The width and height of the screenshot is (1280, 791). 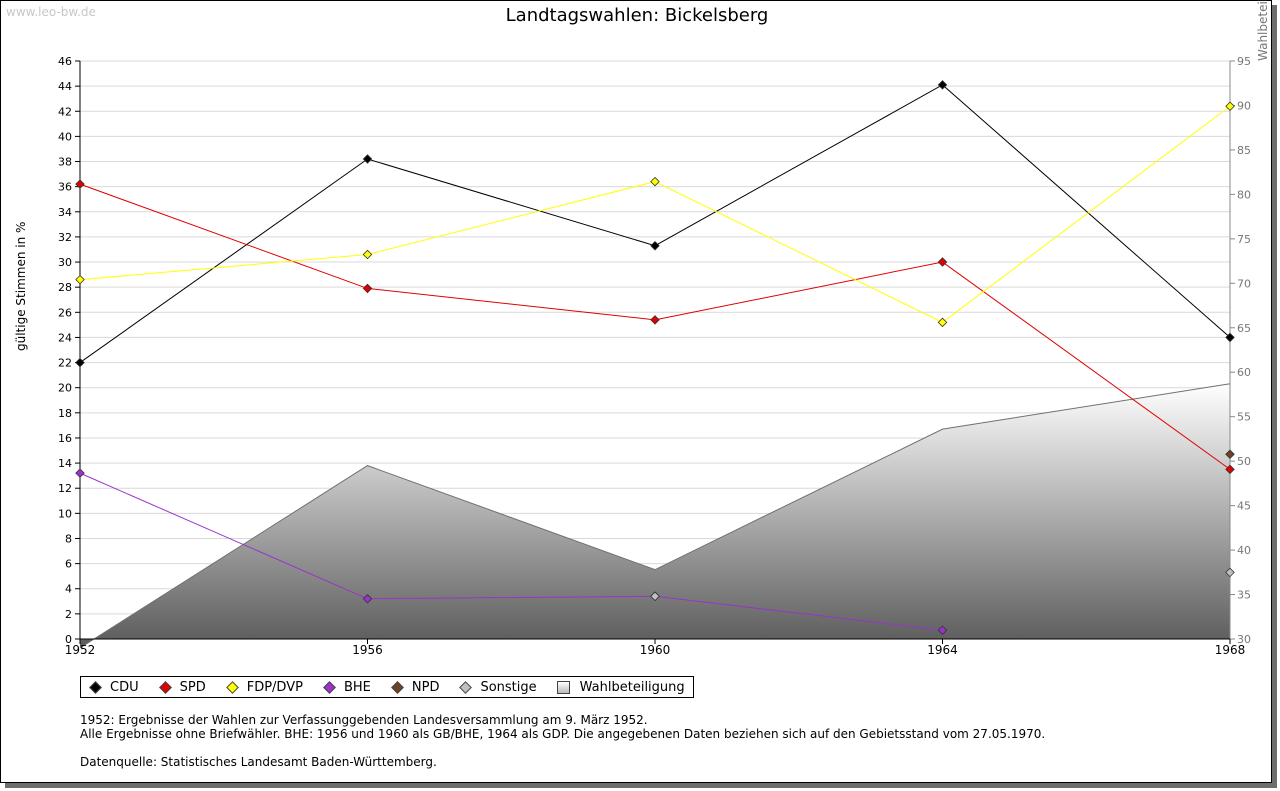 What do you see at coordinates (397, 687) in the screenshot?
I see `legend-marker-npd` at bounding box center [397, 687].